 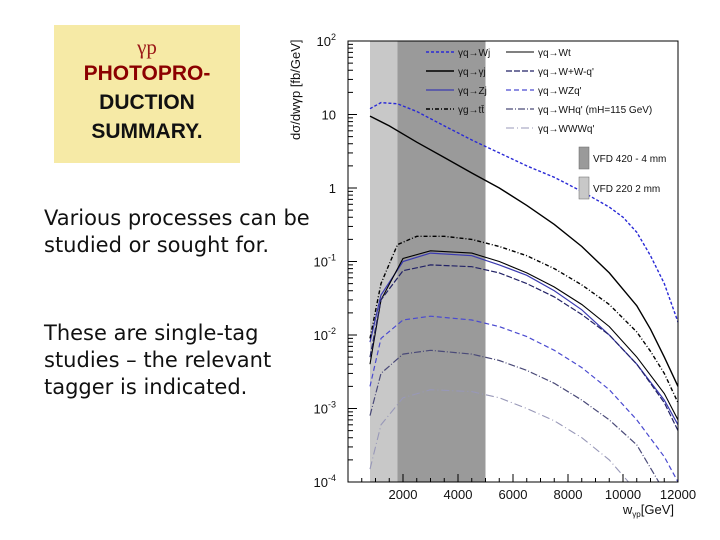 What do you see at coordinates (325, 481) in the screenshot?
I see `y-tick-label: 10⁻⁴` at bounding box center [325, 481].